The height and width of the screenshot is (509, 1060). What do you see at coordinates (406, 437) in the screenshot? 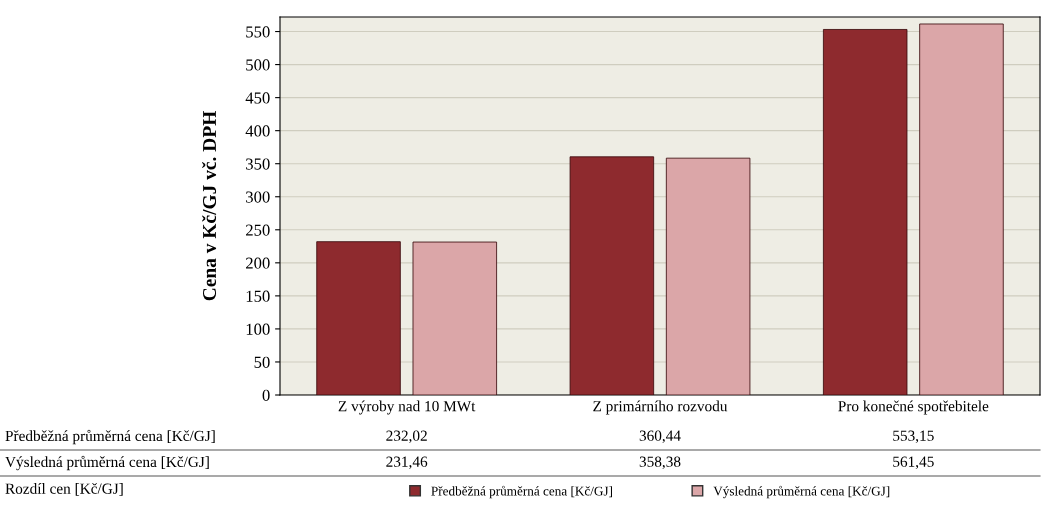
I see `data-label: 232,02` at bounding box center [406, 437].